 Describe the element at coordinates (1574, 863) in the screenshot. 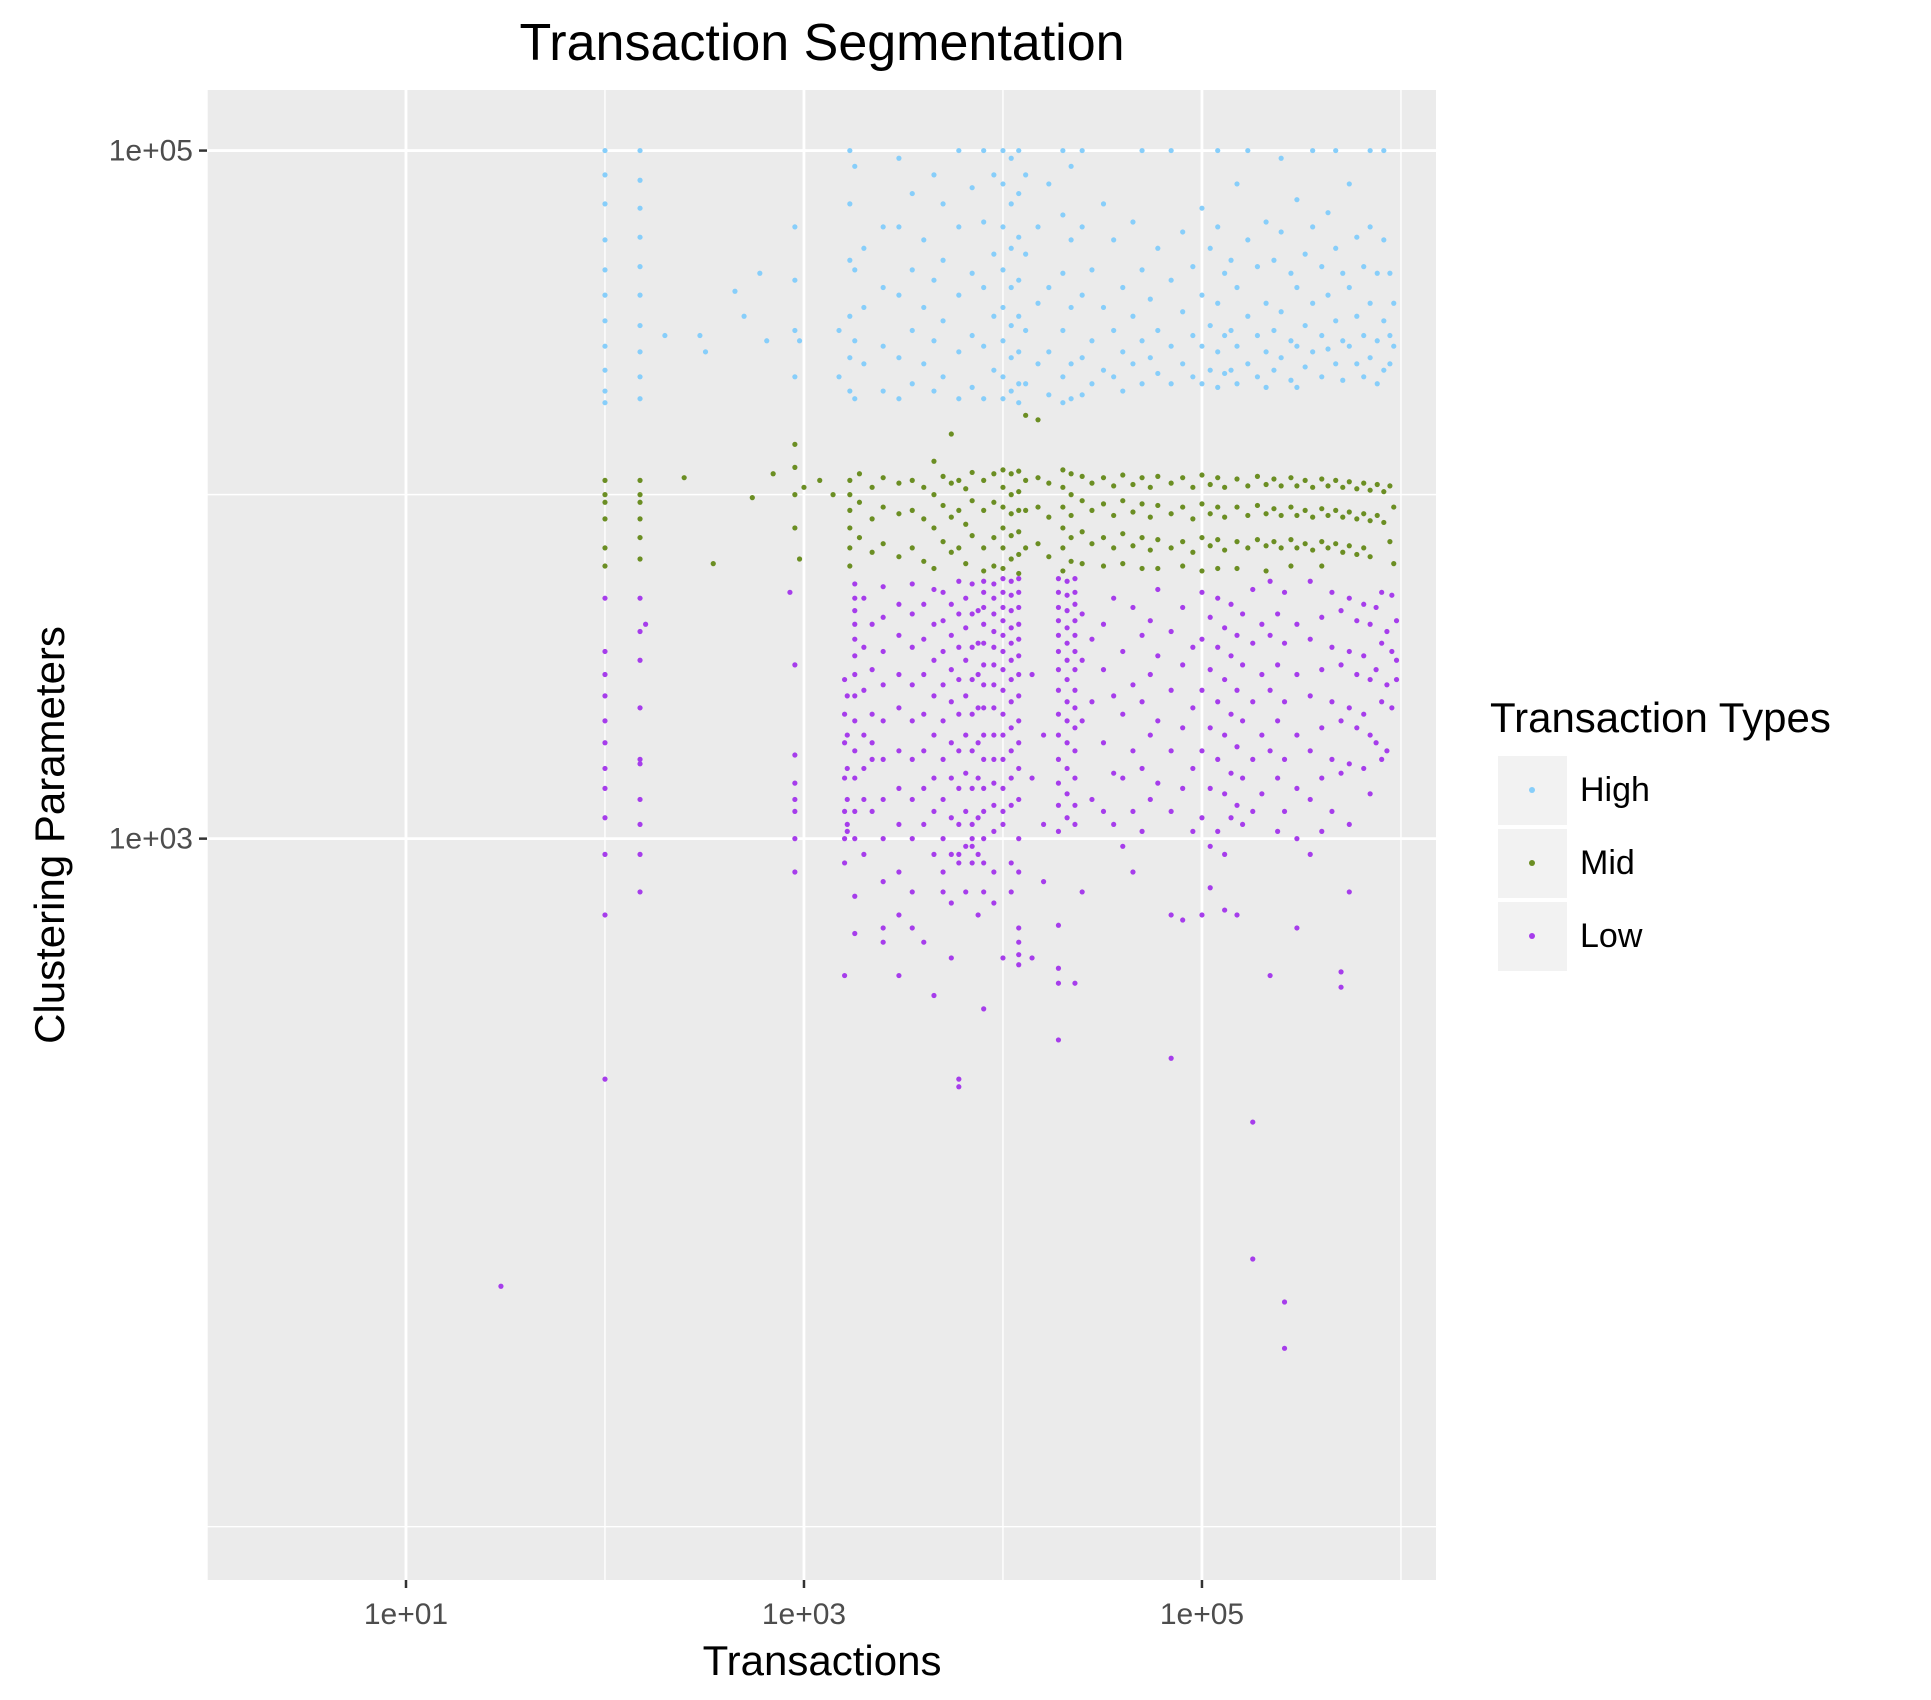

I see `legend-entries: High Mid Low` at that location.